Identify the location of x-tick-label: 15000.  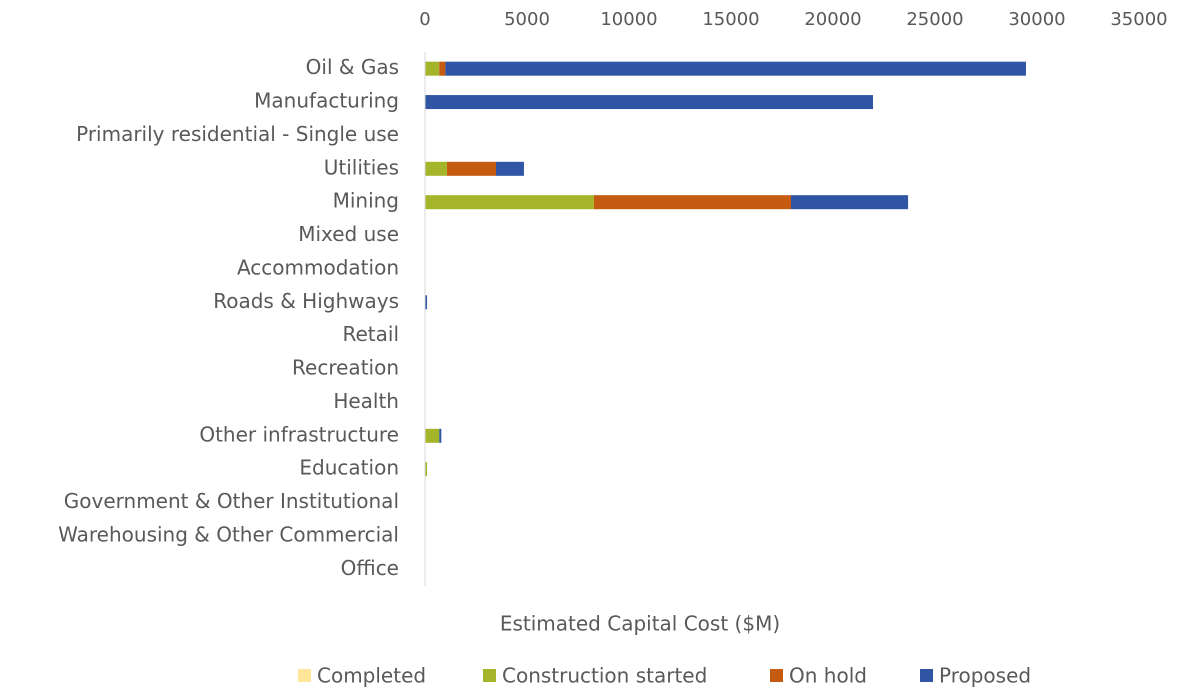
(730, 19).